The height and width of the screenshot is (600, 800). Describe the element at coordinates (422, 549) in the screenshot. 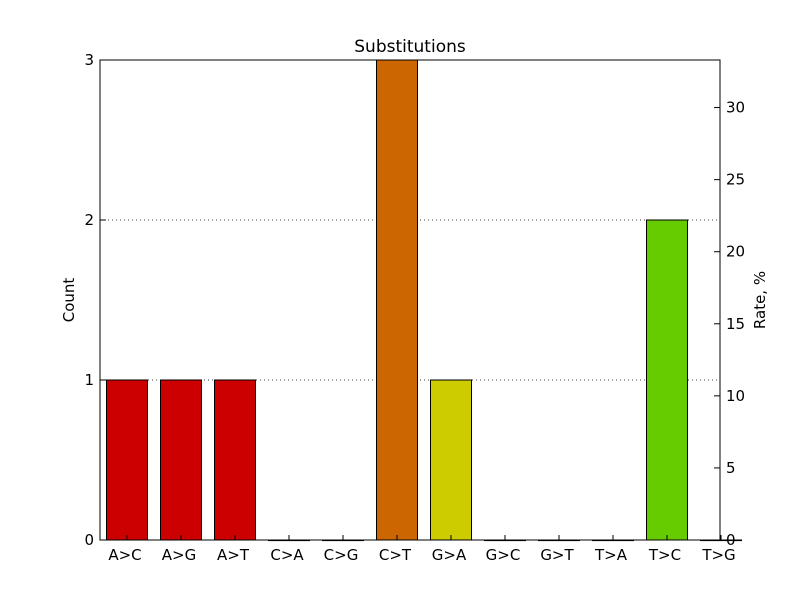

I see `x-axis-ticks: A>C A>G A>T C>A C>G C>T G>A G>C G>T T>A T>C T>G` at that location.